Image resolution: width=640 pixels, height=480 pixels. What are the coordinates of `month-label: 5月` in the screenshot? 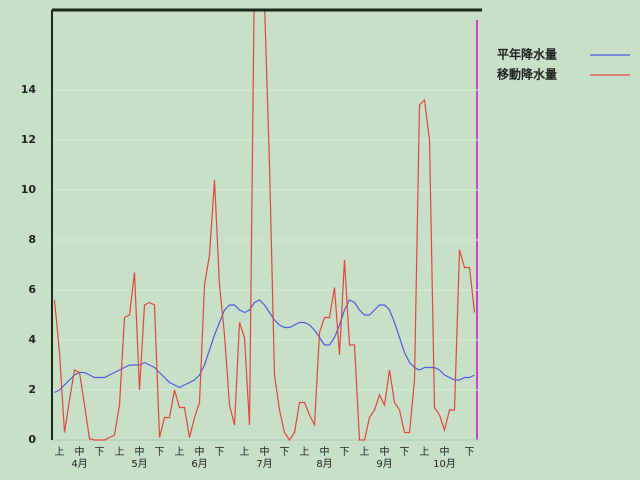 It's located at (139, 464).